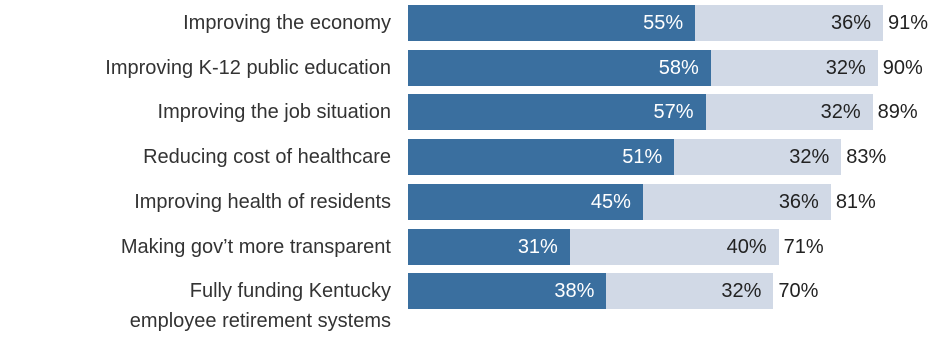  Describe the element at coordinates (195, 68) in the screenshot. I see `category-label: Improving K-12 public education` at that location.